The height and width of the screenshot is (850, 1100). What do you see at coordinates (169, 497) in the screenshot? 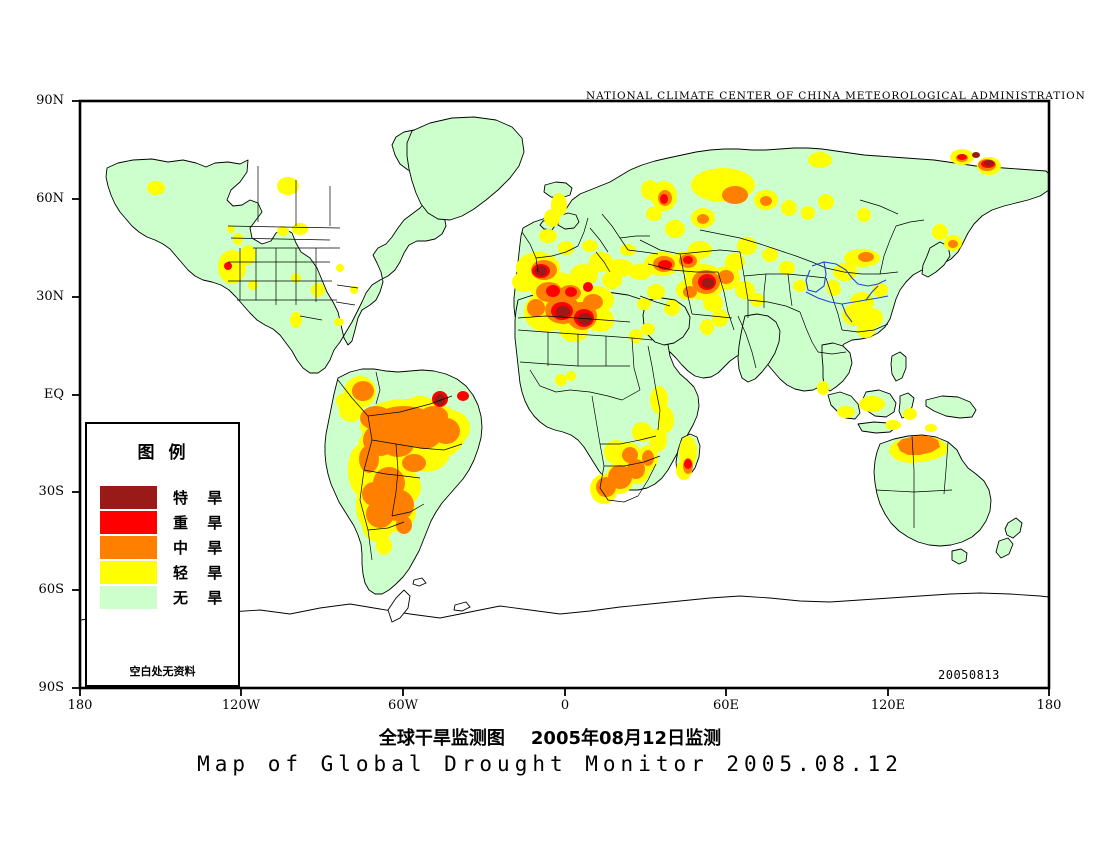
I see `legend-item-extreme: 特 旱` at bounding box center [169, 497].